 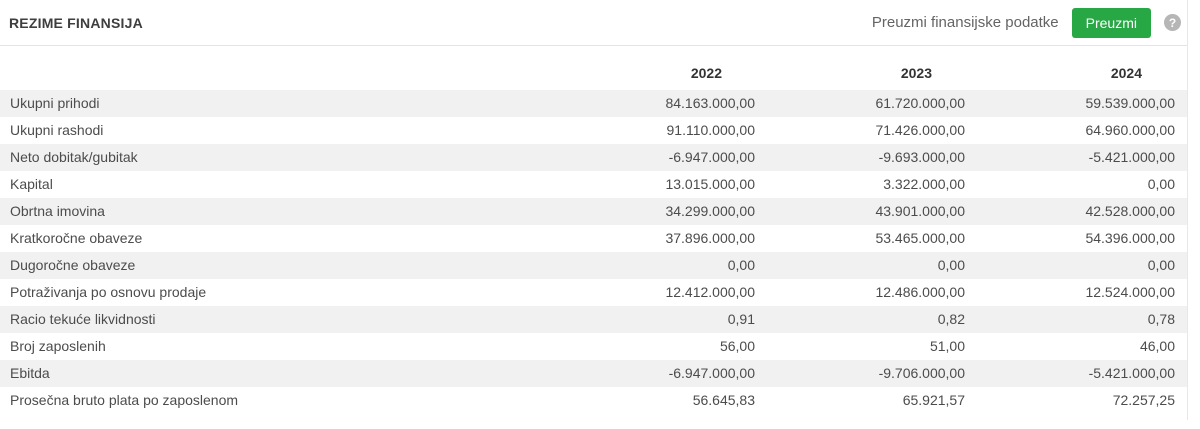 What do you see at coordinates (76, 238) in the screenshot?
I see `row-label: Kratkoročne obaveze` at bounding box center [76, 238].